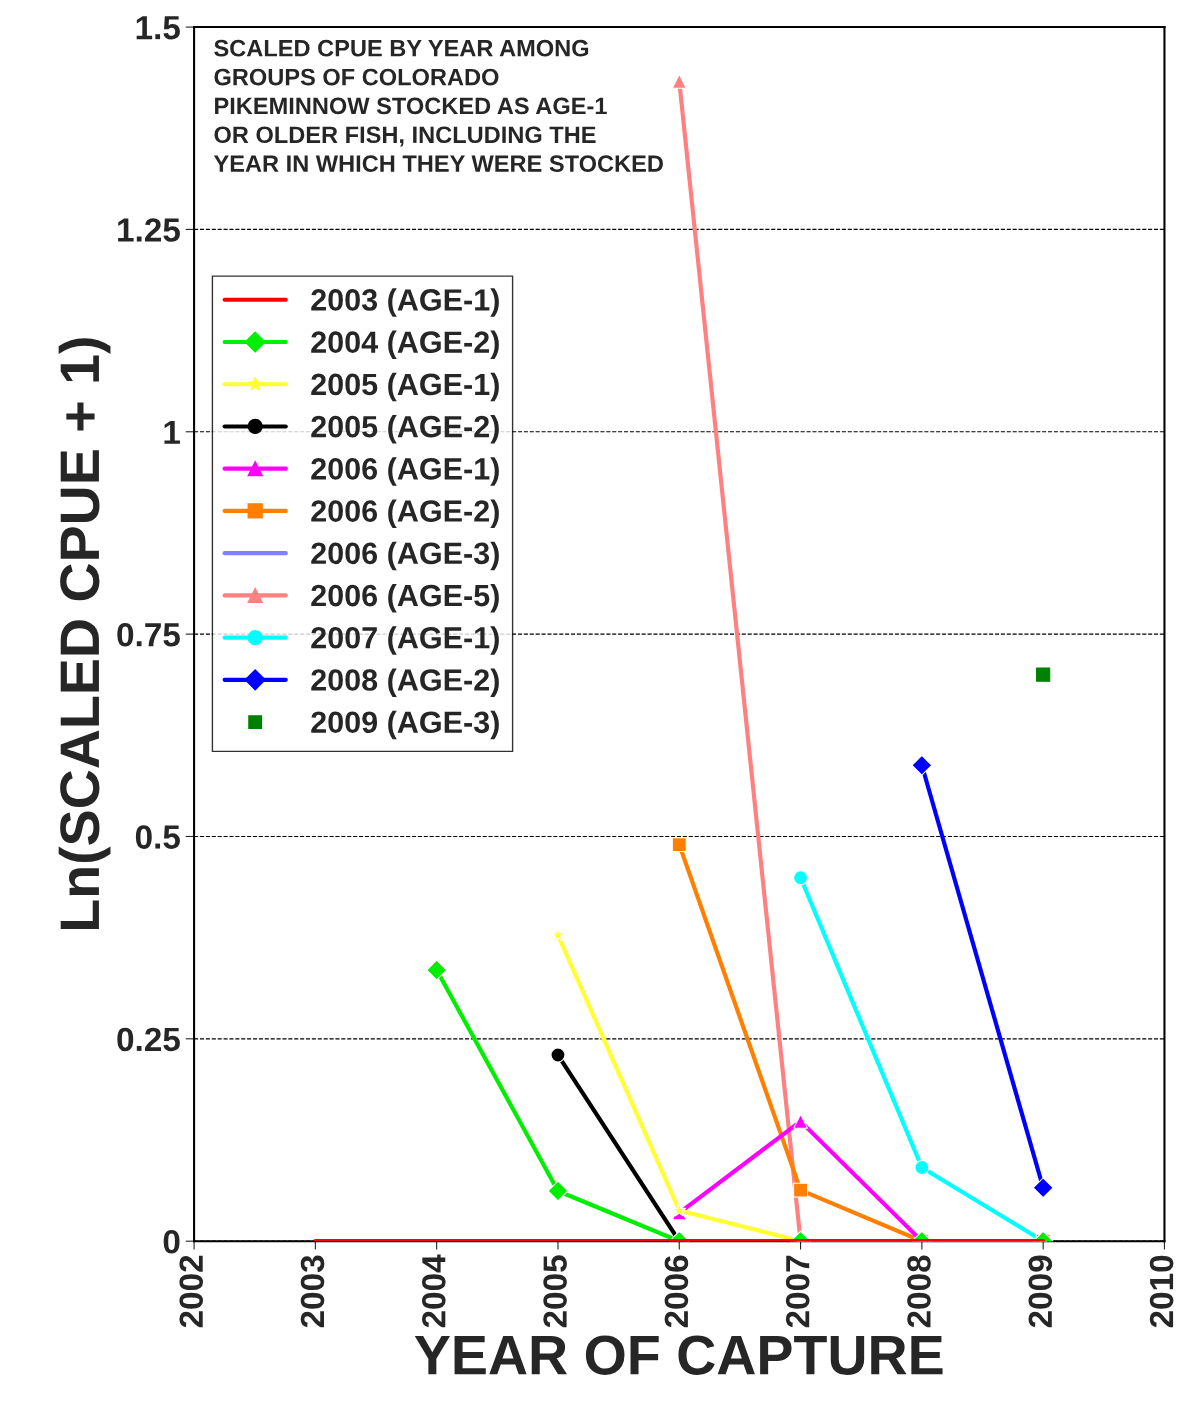 This screenshot has width=1198, height=1425. Describe the element at coordinates (405, 640) in the screenshot. I see `legend-label: 2007 (AGE-1)` at that location.